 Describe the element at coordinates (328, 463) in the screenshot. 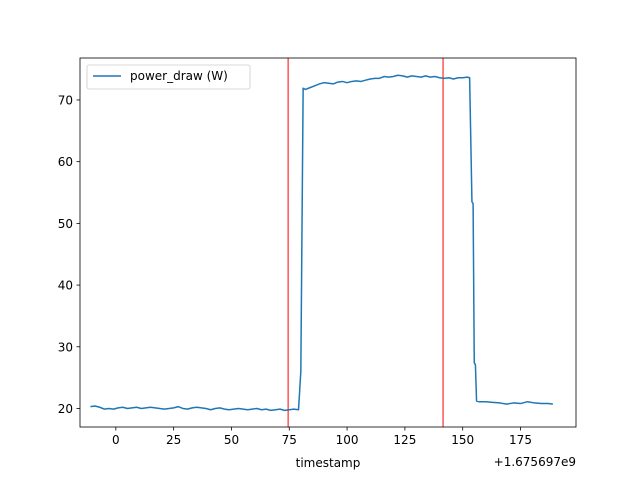

I see `x-axis-label: timestamp` at that location.